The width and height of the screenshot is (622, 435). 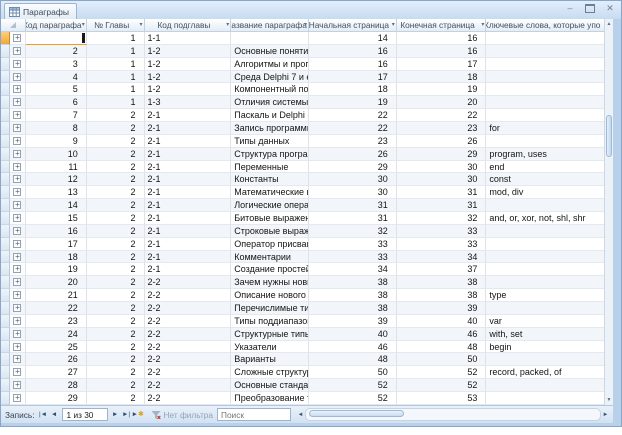 I want to click on cell-title: Основные понятия и, so click(x=270, y=51).